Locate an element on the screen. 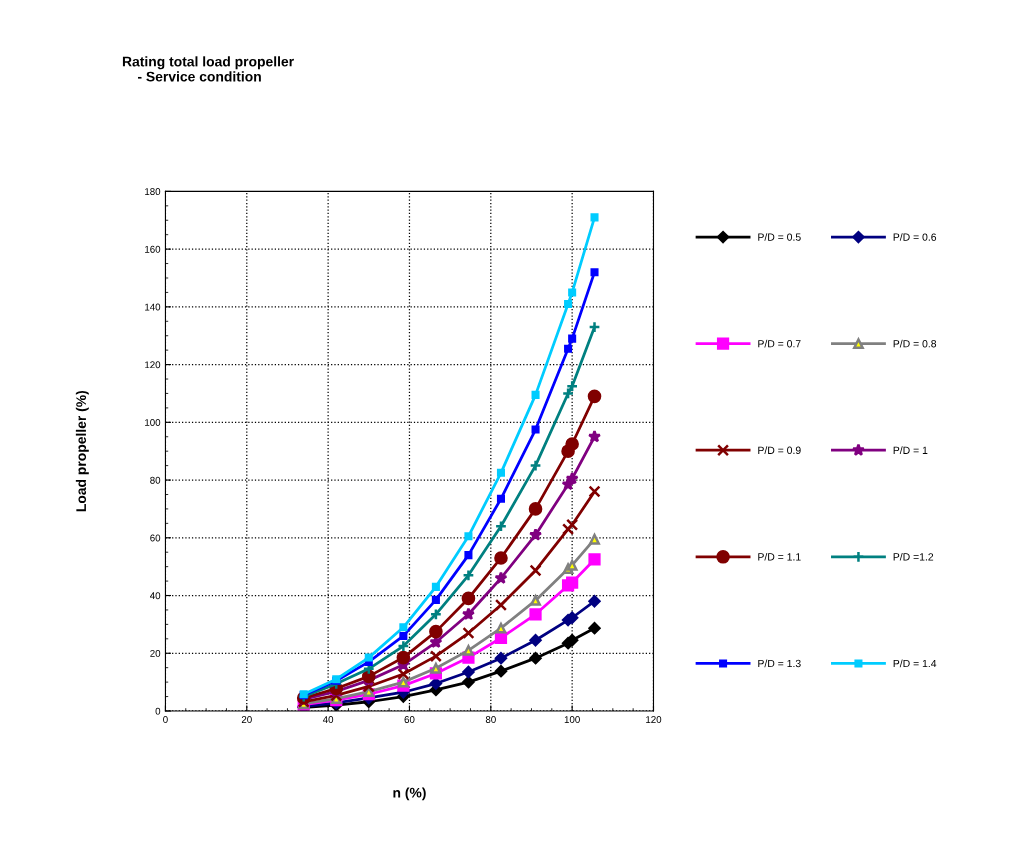  x-tick-label: 120 is located at coordinates (654, 719).